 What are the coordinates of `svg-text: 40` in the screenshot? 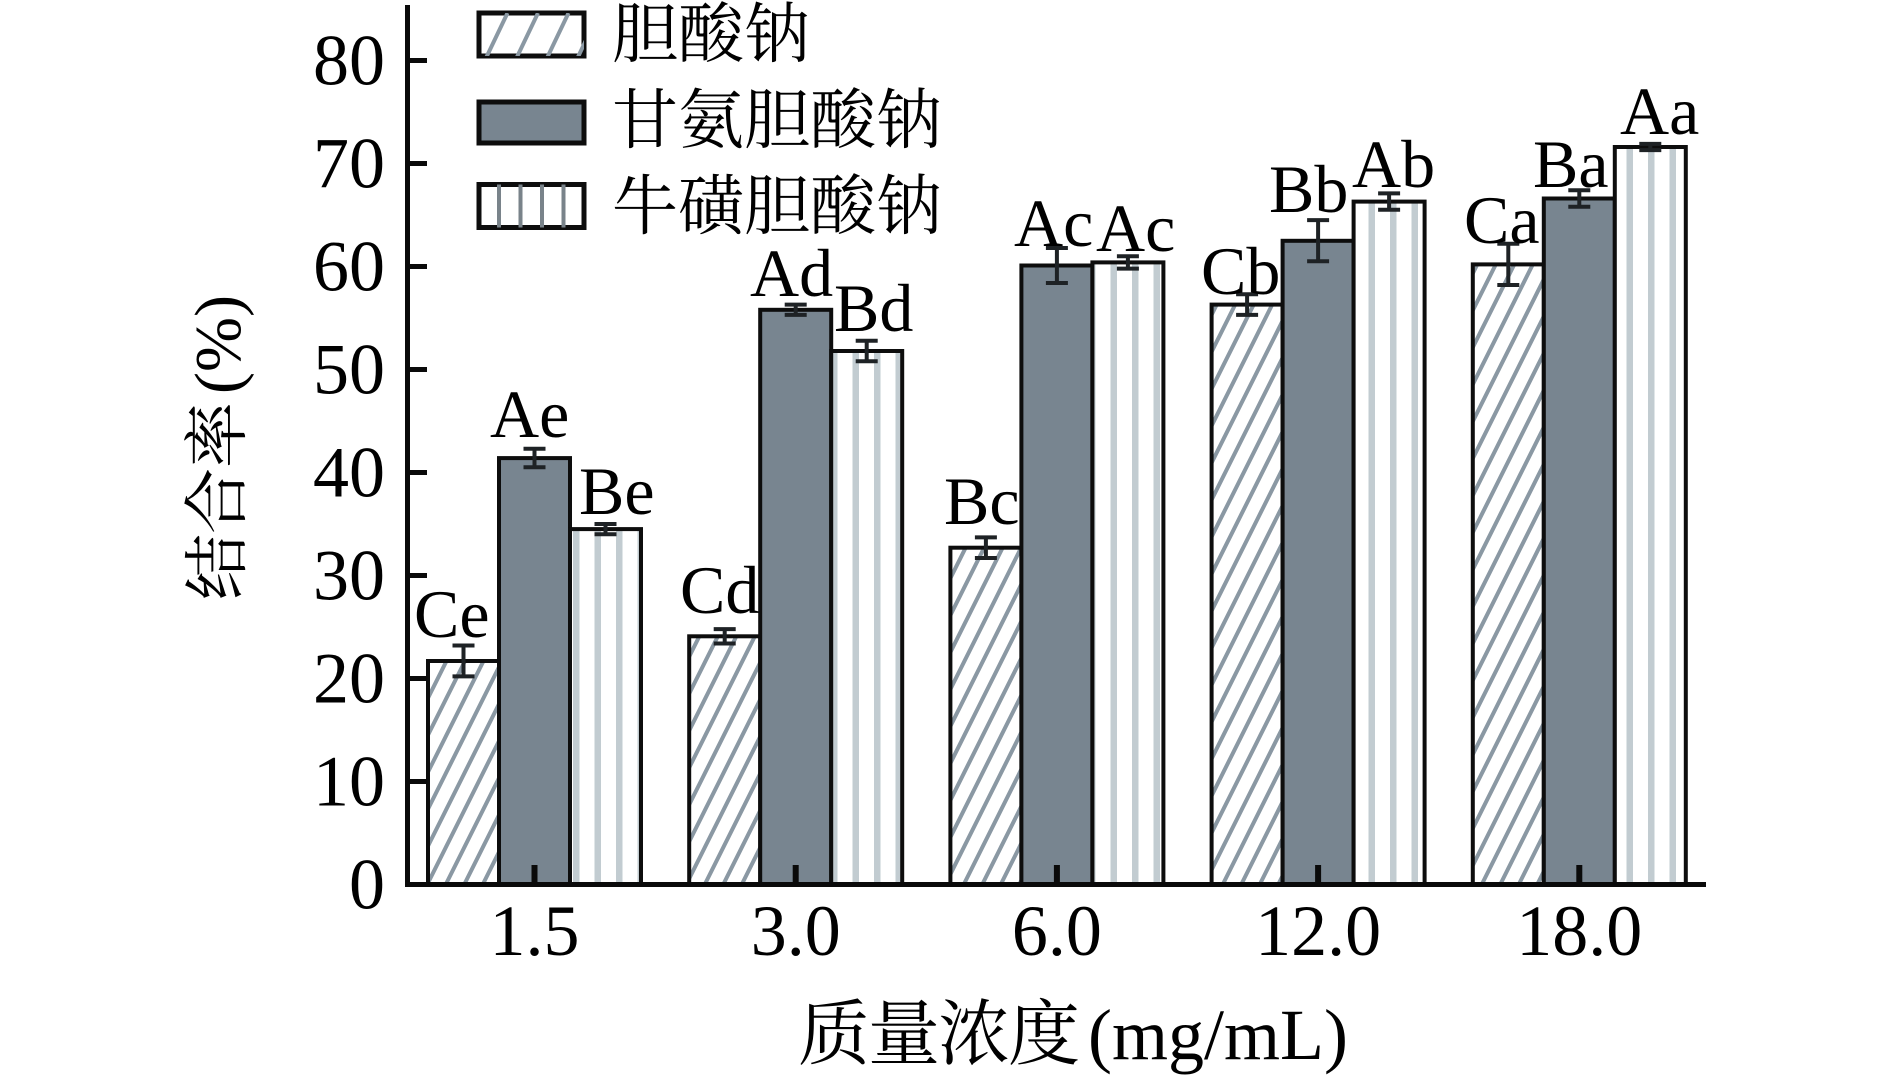 It's located at (349, 473).